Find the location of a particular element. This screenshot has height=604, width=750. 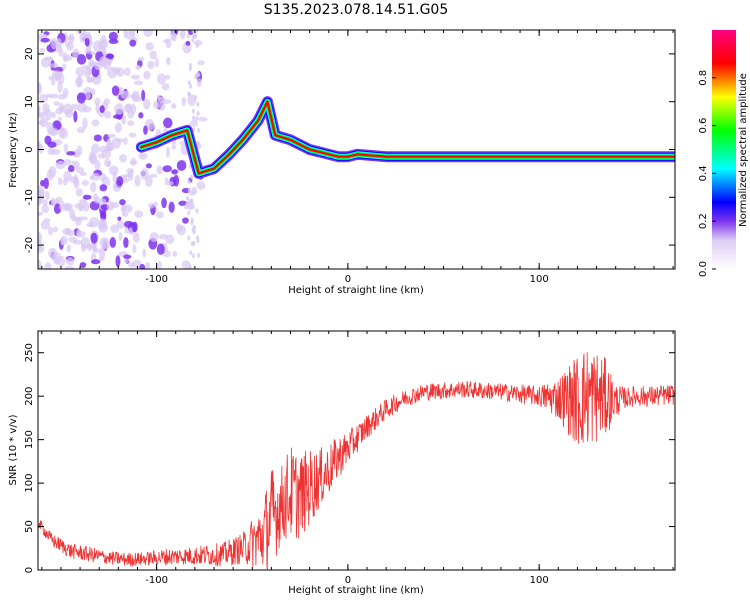

spectrogram-xtick-label: 100 is located at coordinates (539, 279).